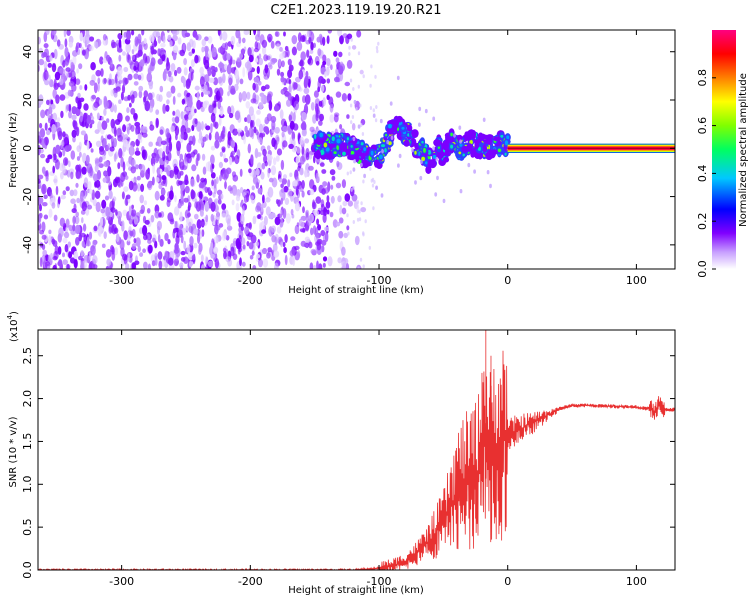 This screenshot has height=600, width=750. I want to click on colorbar-tick-label: 0.6, so click(702, 126).